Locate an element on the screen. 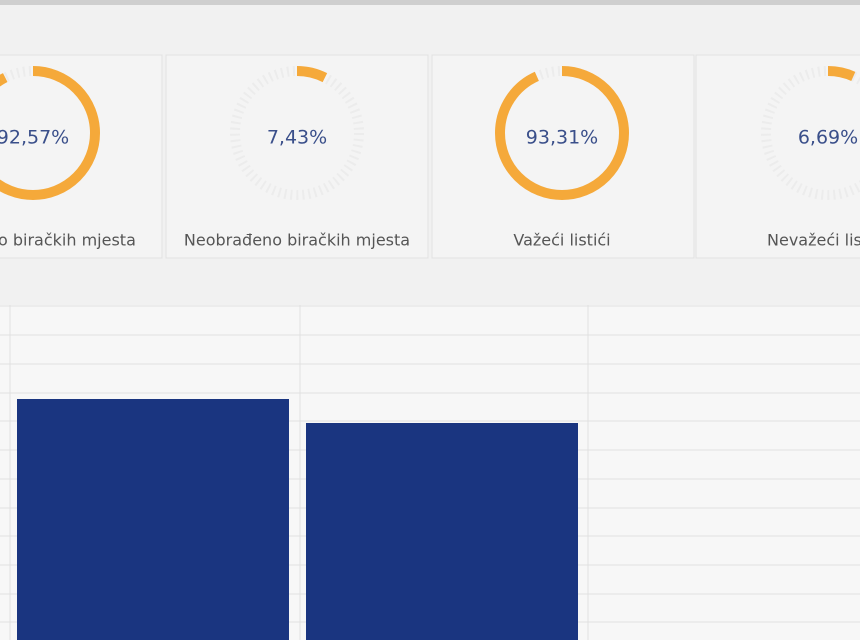  stat-card: 7,43% Neobrađeno biračkih mjesta is located at coordinates (297, 156).